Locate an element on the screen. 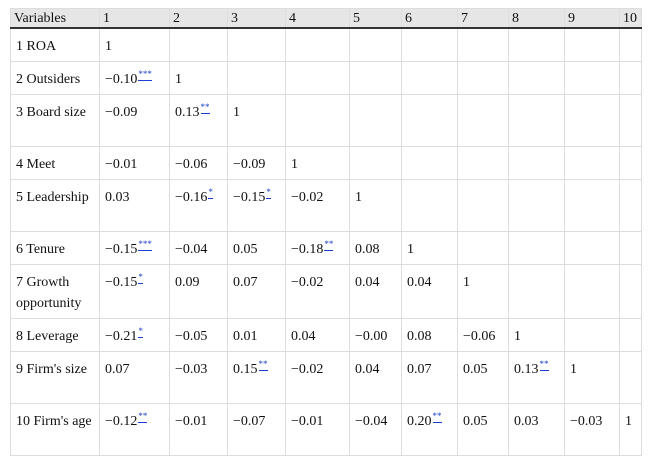 The image size is (648, 456). row-label: 10 Firm's age is located at coordinates (55, 429).